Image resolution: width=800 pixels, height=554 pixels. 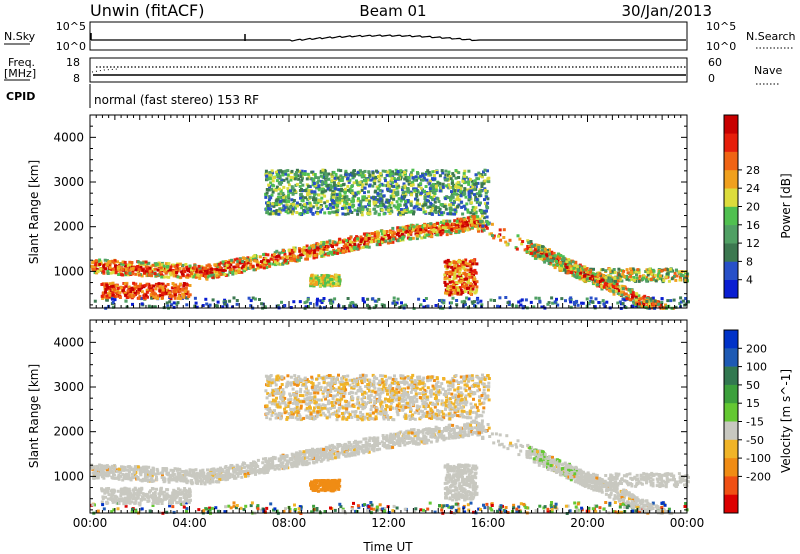 What do you see at coordinates (176, 100) in the screenshot?
I see `cpid-text: normal (fast stereo) 153 RF` at bounding box center [176, 100].